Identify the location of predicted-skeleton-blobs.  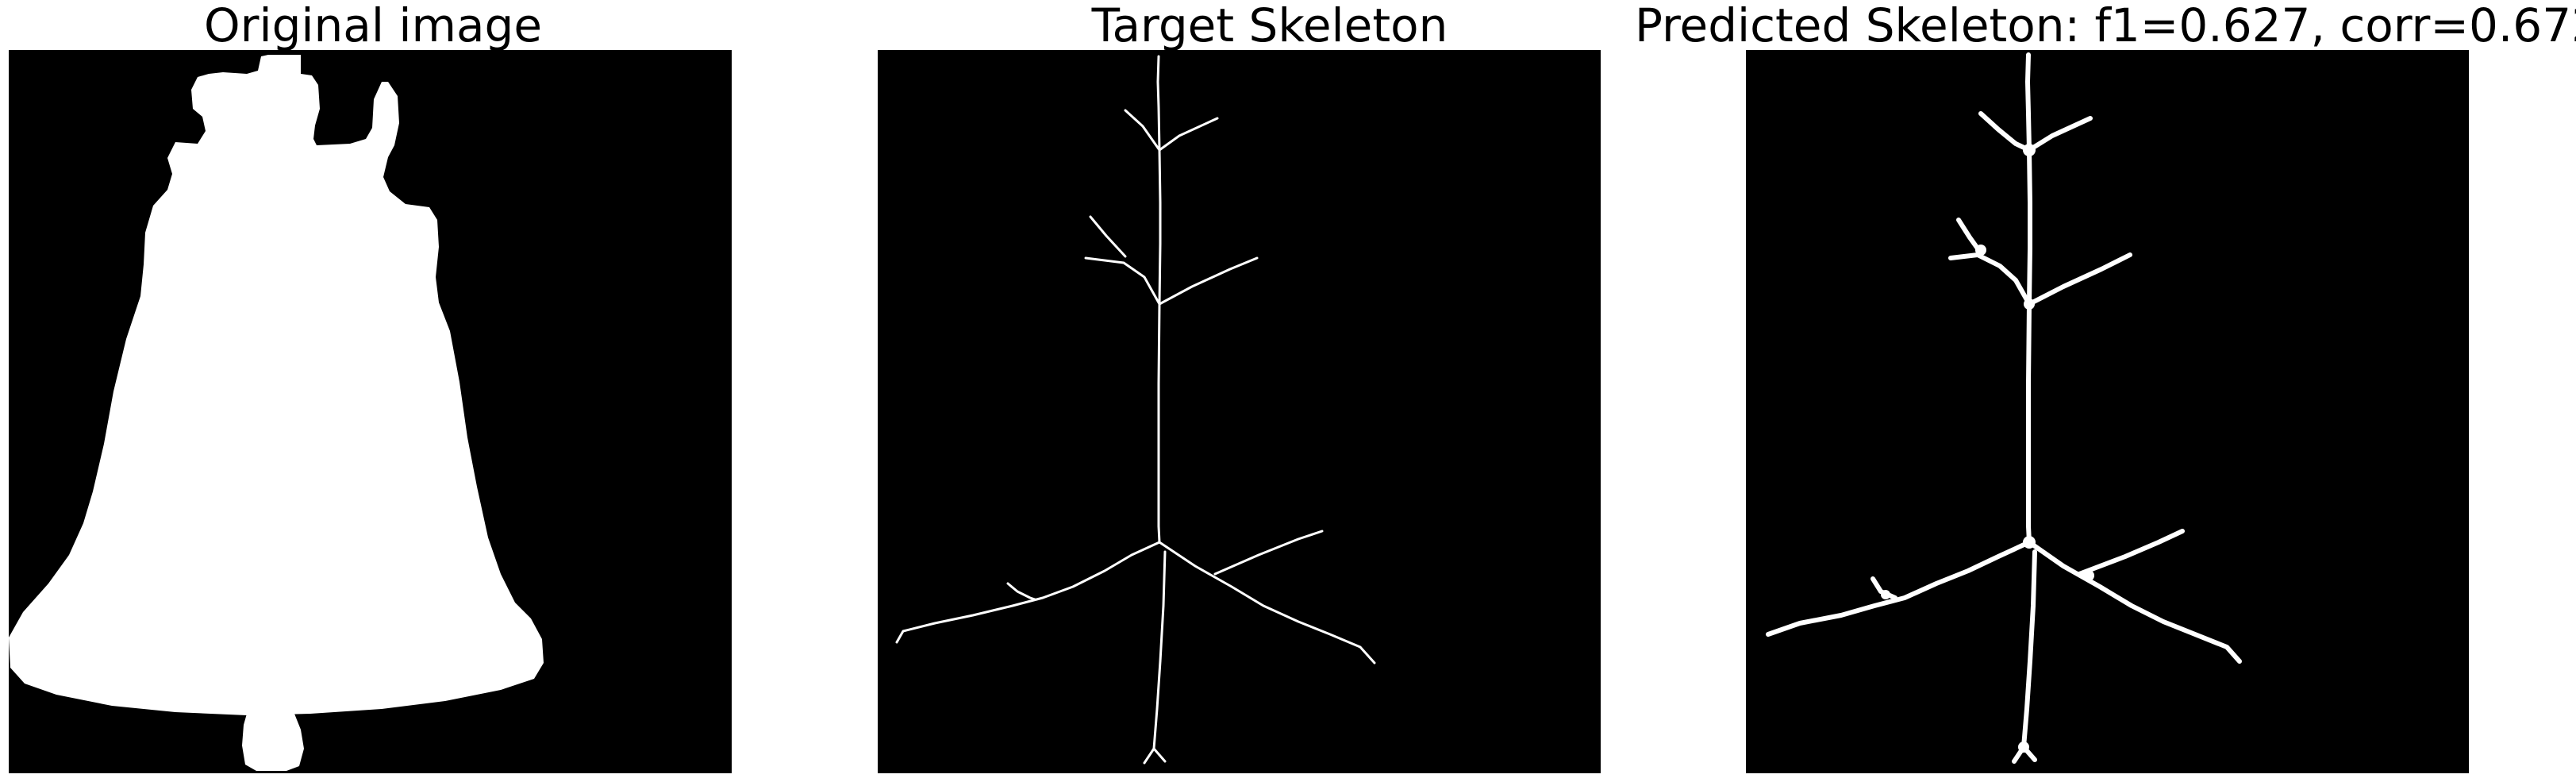
(1988, 449).